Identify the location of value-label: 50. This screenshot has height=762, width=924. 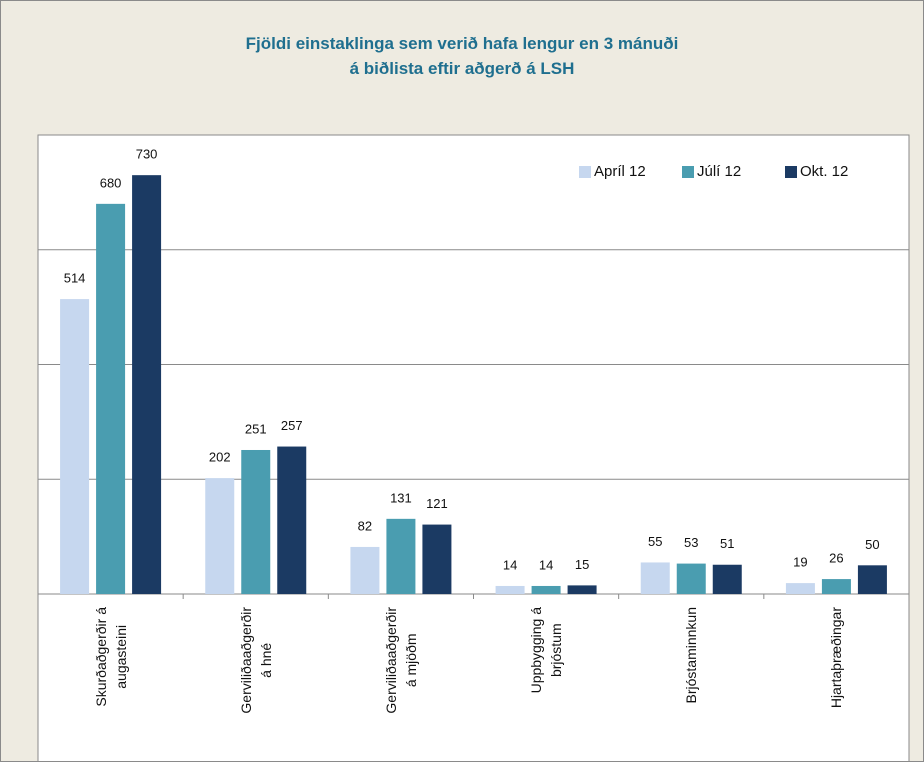
(872, 544).